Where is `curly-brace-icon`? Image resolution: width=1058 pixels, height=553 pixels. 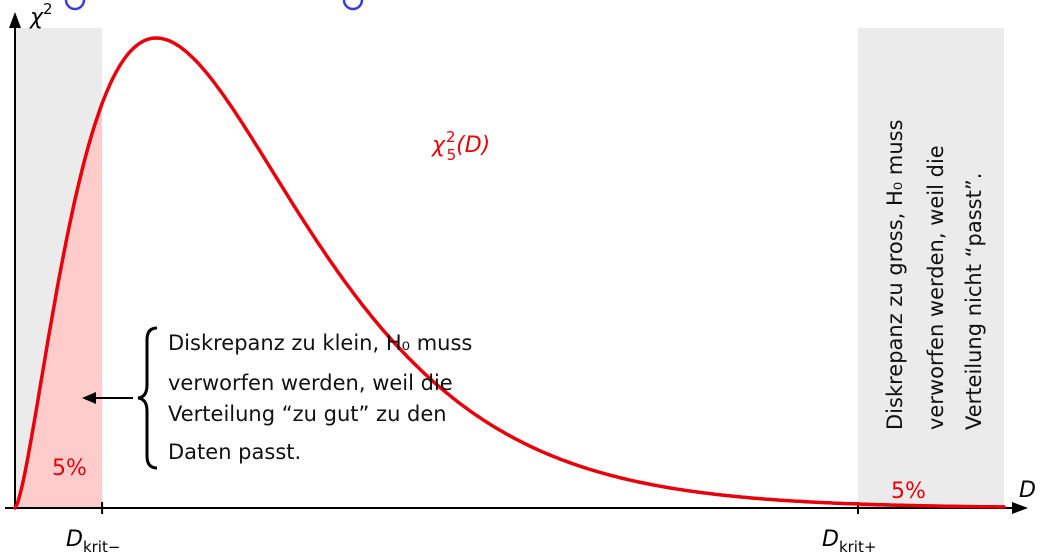
curly-brace-icon is located at coordinates (147, 398).